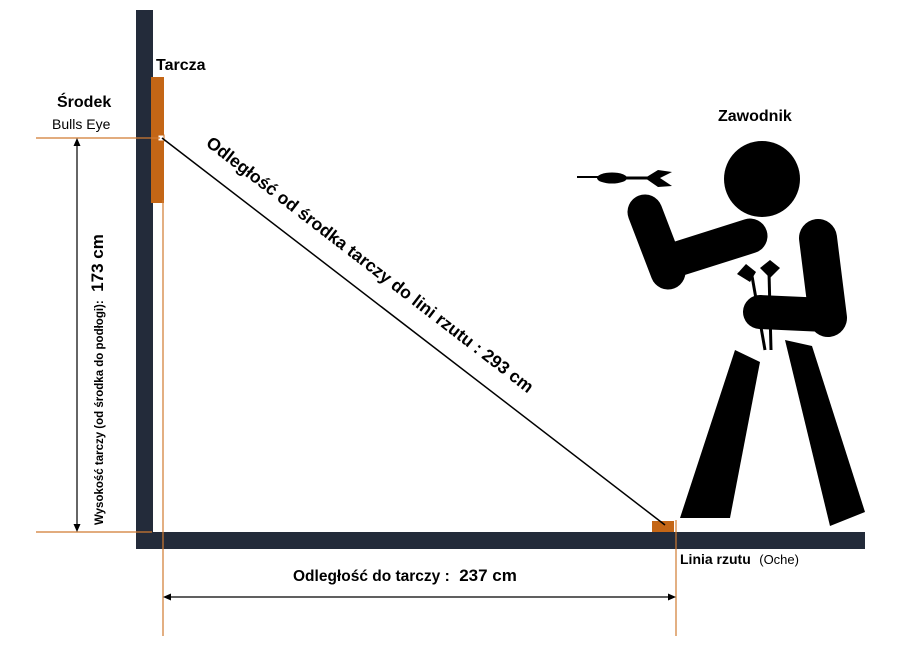  Describe the element at coordinates (762, 179) in the screenshot. I see `player-head` at that location.